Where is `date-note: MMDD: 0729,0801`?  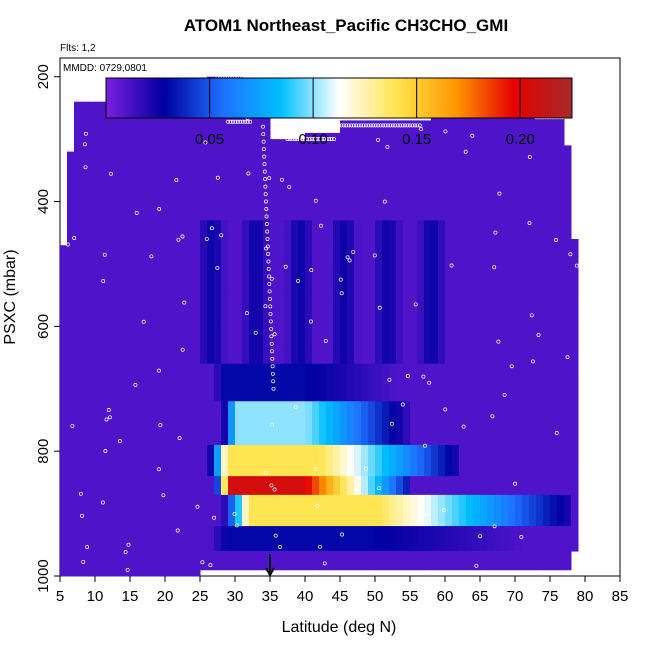 date-note: MMDD: 0729,0801 is located at coordinates (105, 68).